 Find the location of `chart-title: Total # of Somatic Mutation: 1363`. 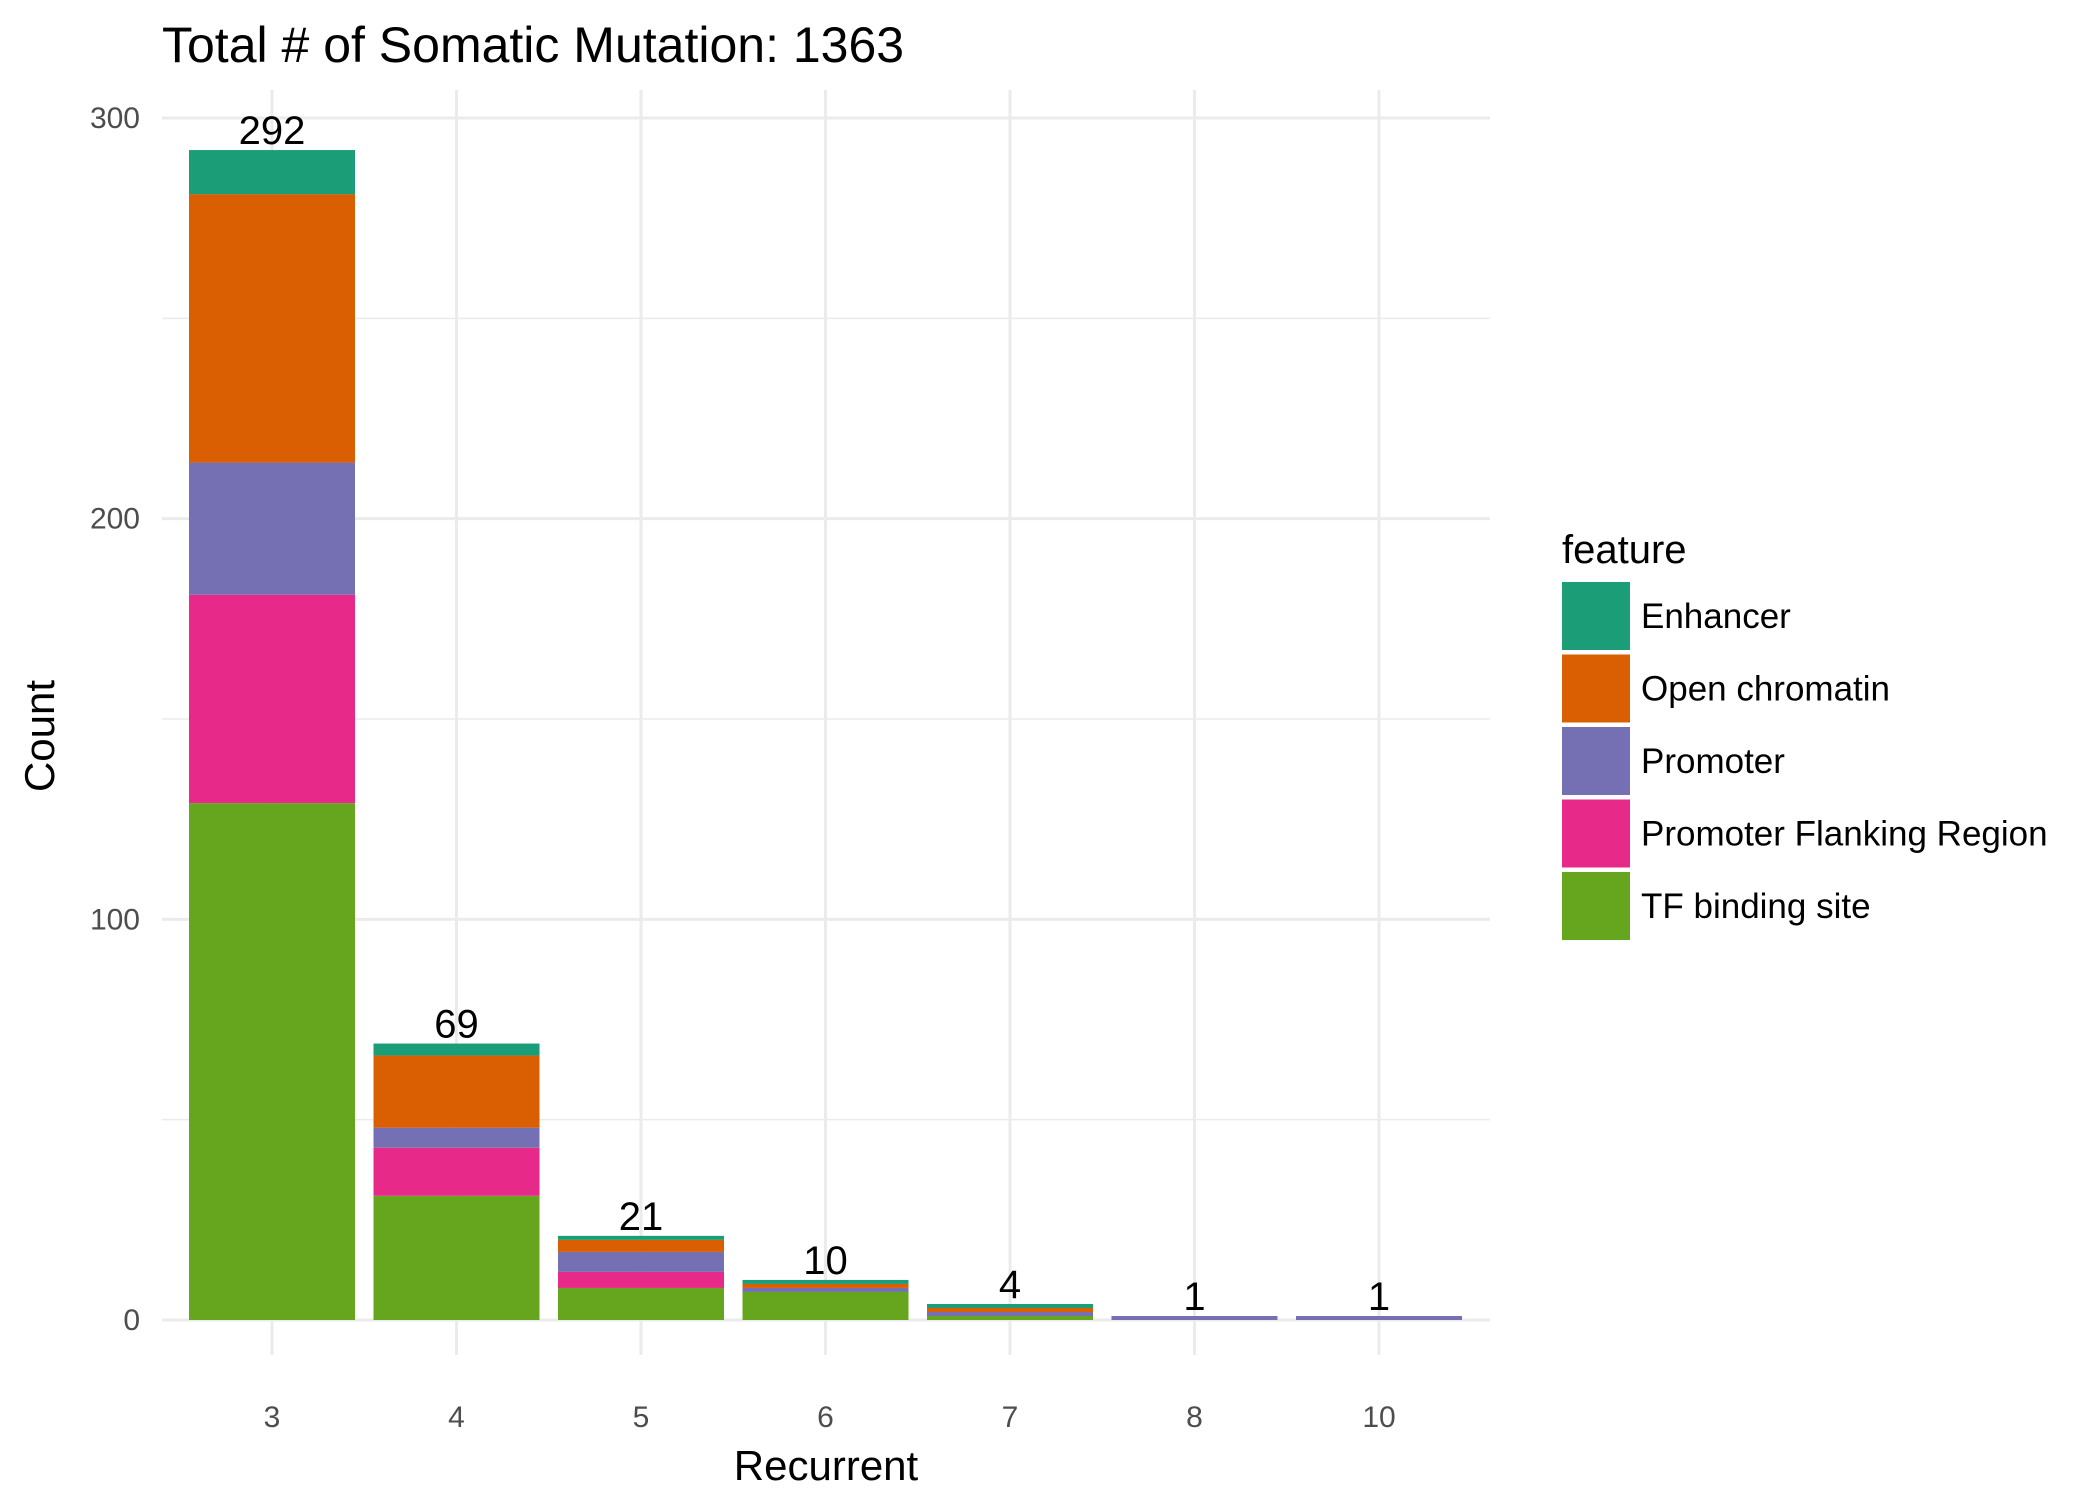

chart-title: Total # of Somatic Mutation: 1363 is located at coordinates (533, 45).